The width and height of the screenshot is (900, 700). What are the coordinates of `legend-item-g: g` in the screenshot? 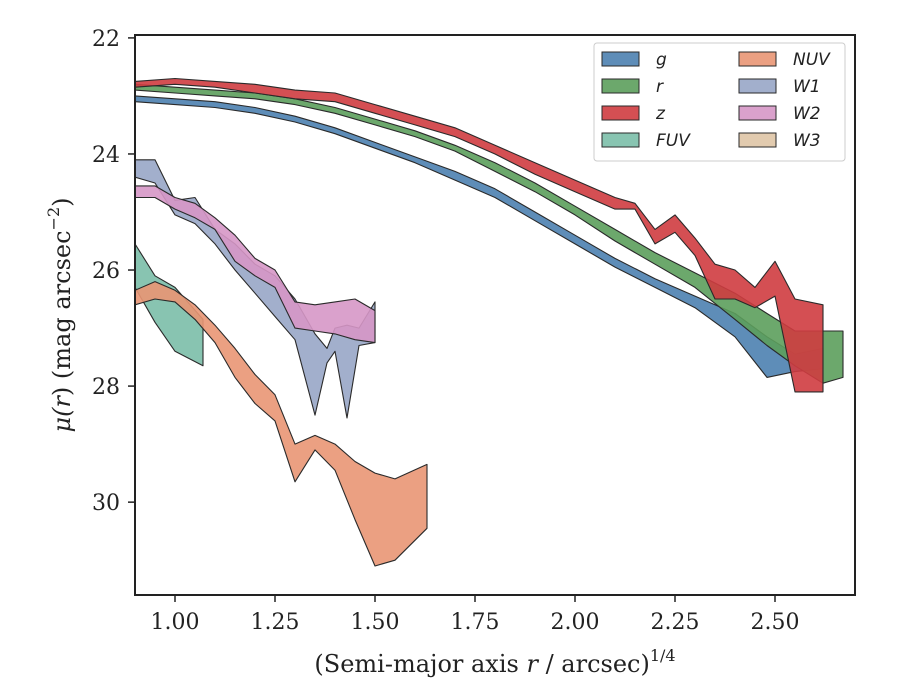 It's located at (634, 60).